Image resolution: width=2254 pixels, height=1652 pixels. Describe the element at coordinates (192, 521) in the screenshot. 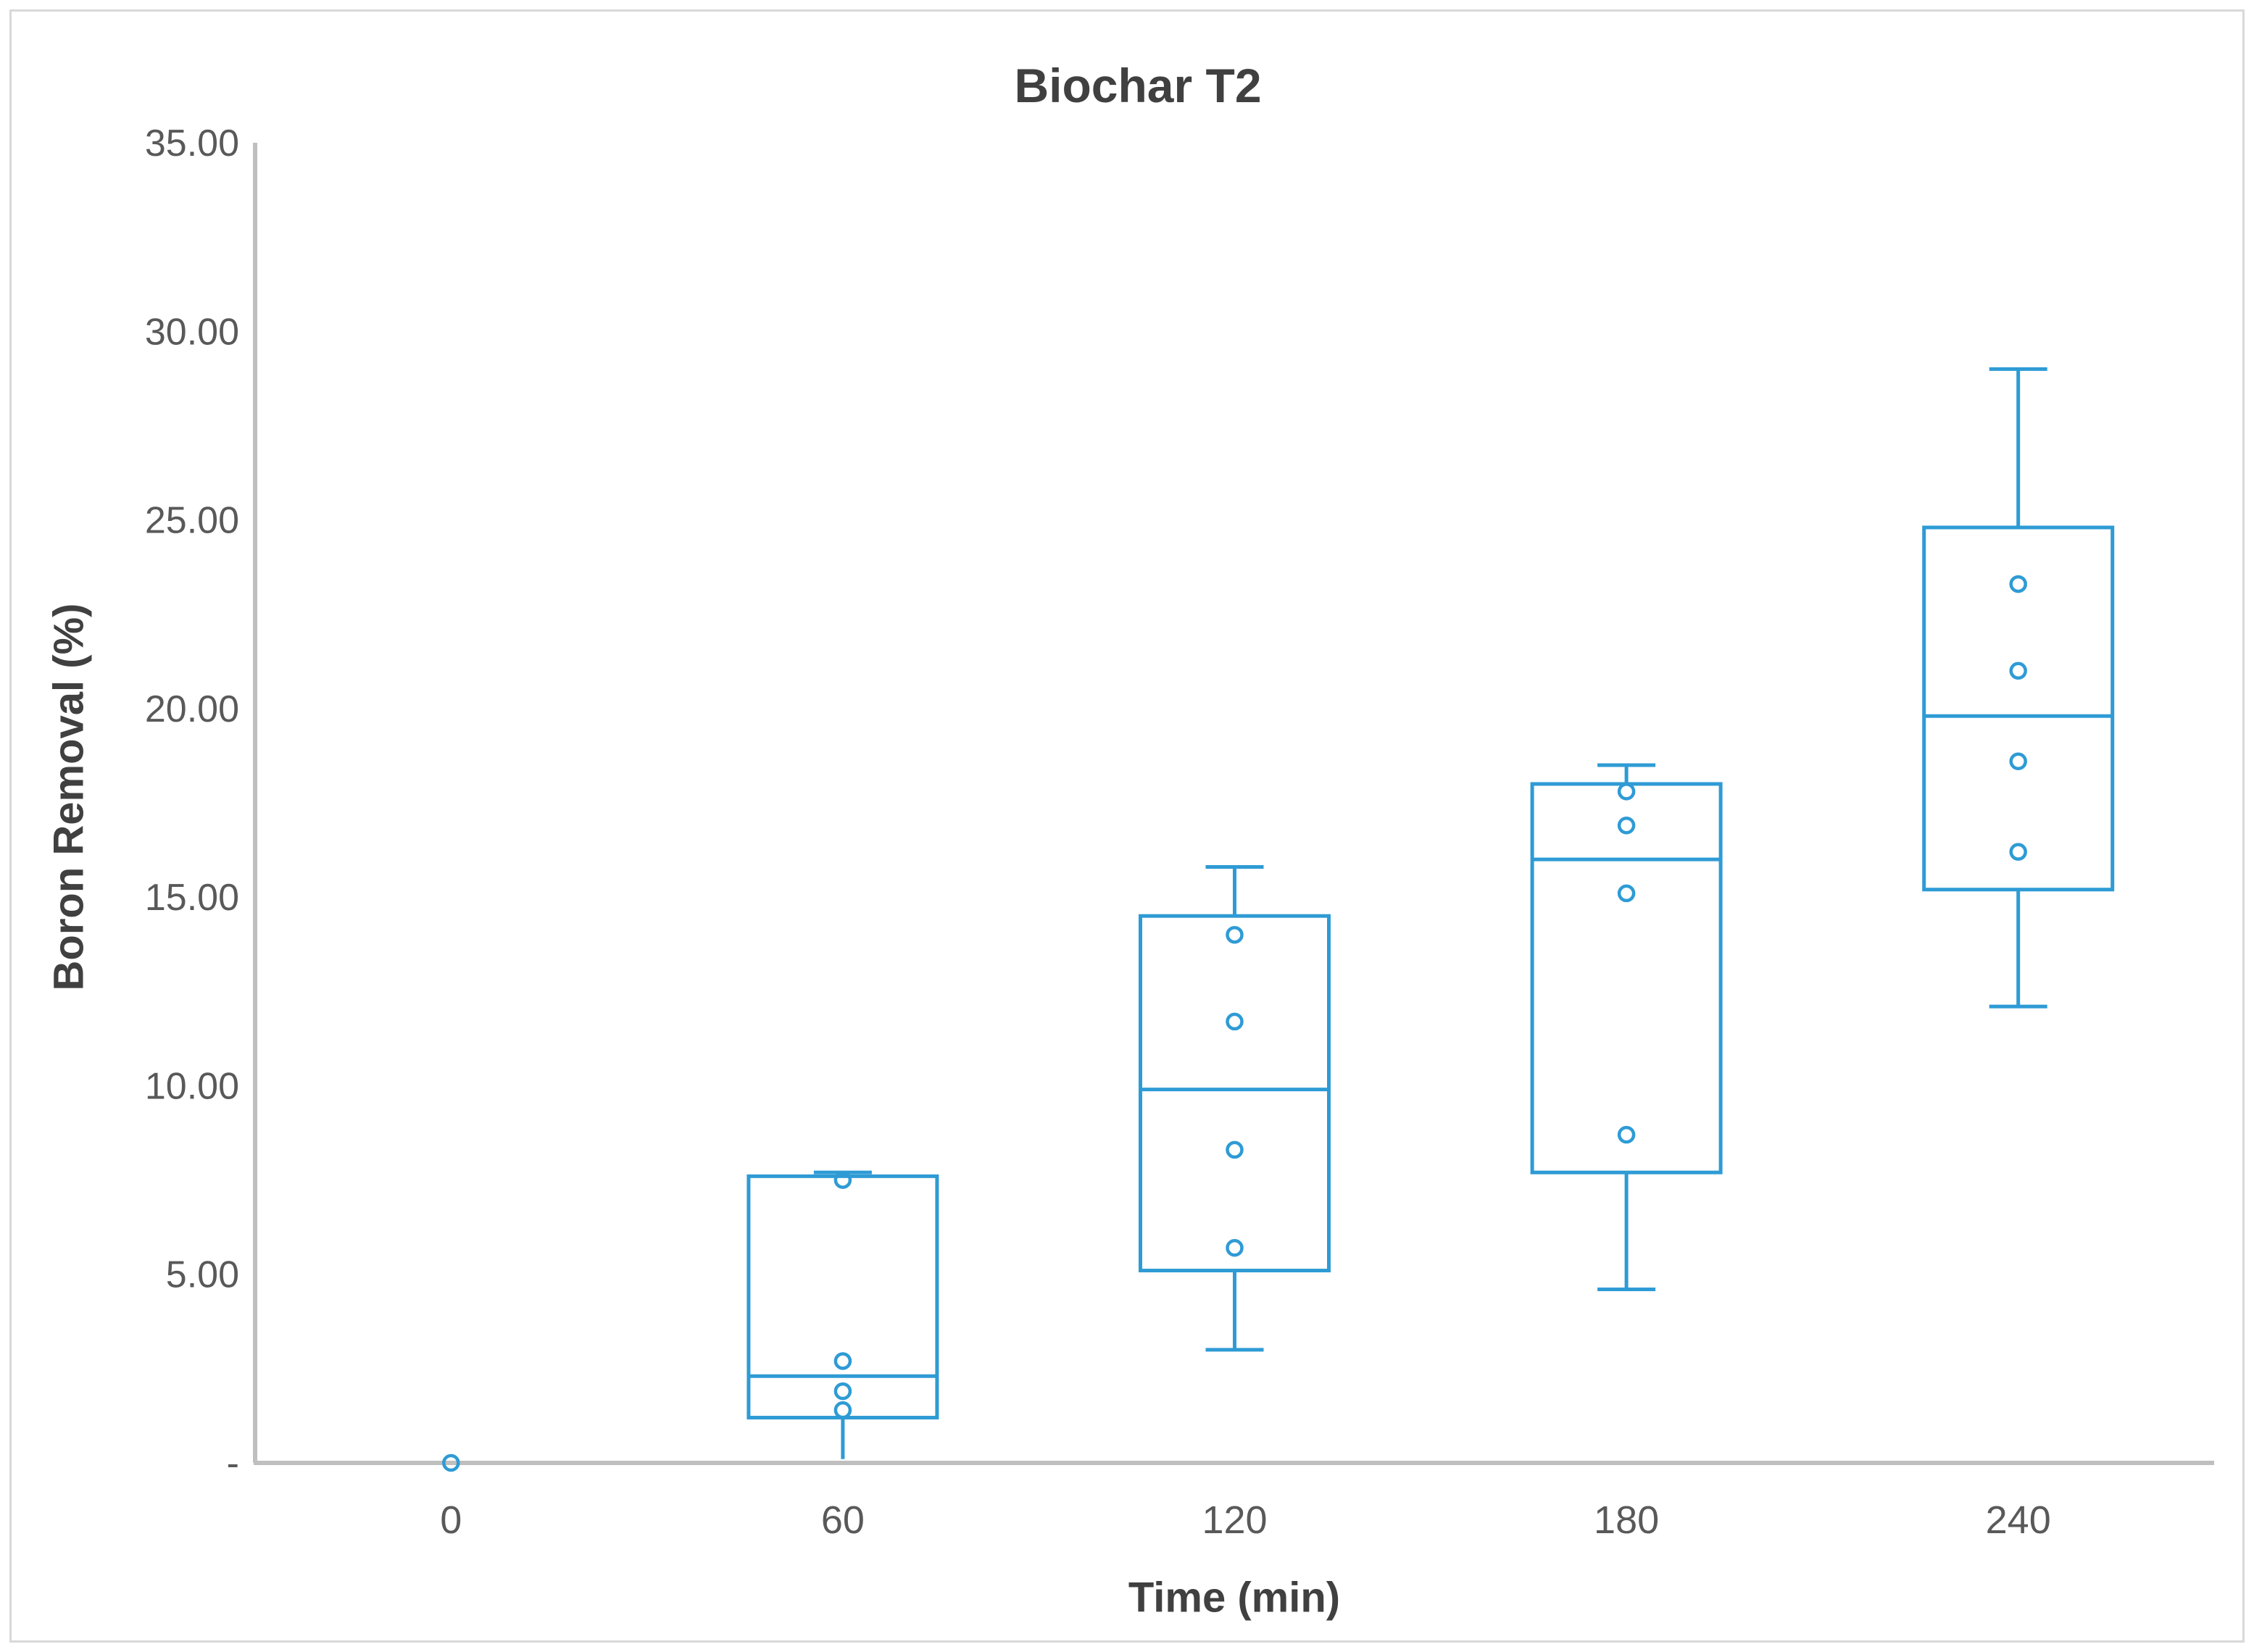

I see `y-tick-label-25.00: 25.00` at that location.